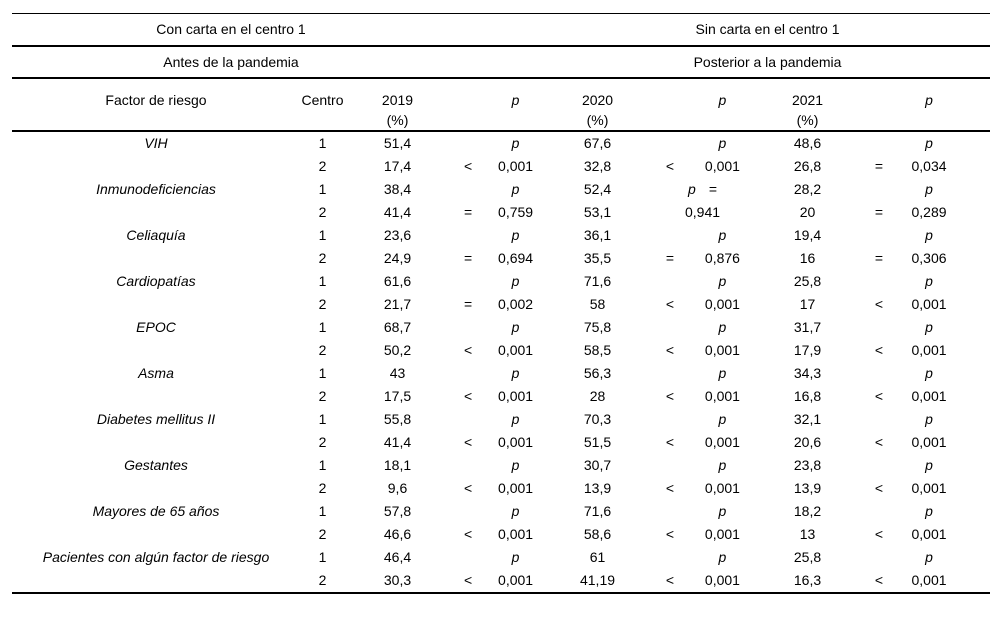  What do you see at coordinates (597, 418) in the screenshot?
I see `value-cell-2020: 70,3` at bounding box center [597, 418].